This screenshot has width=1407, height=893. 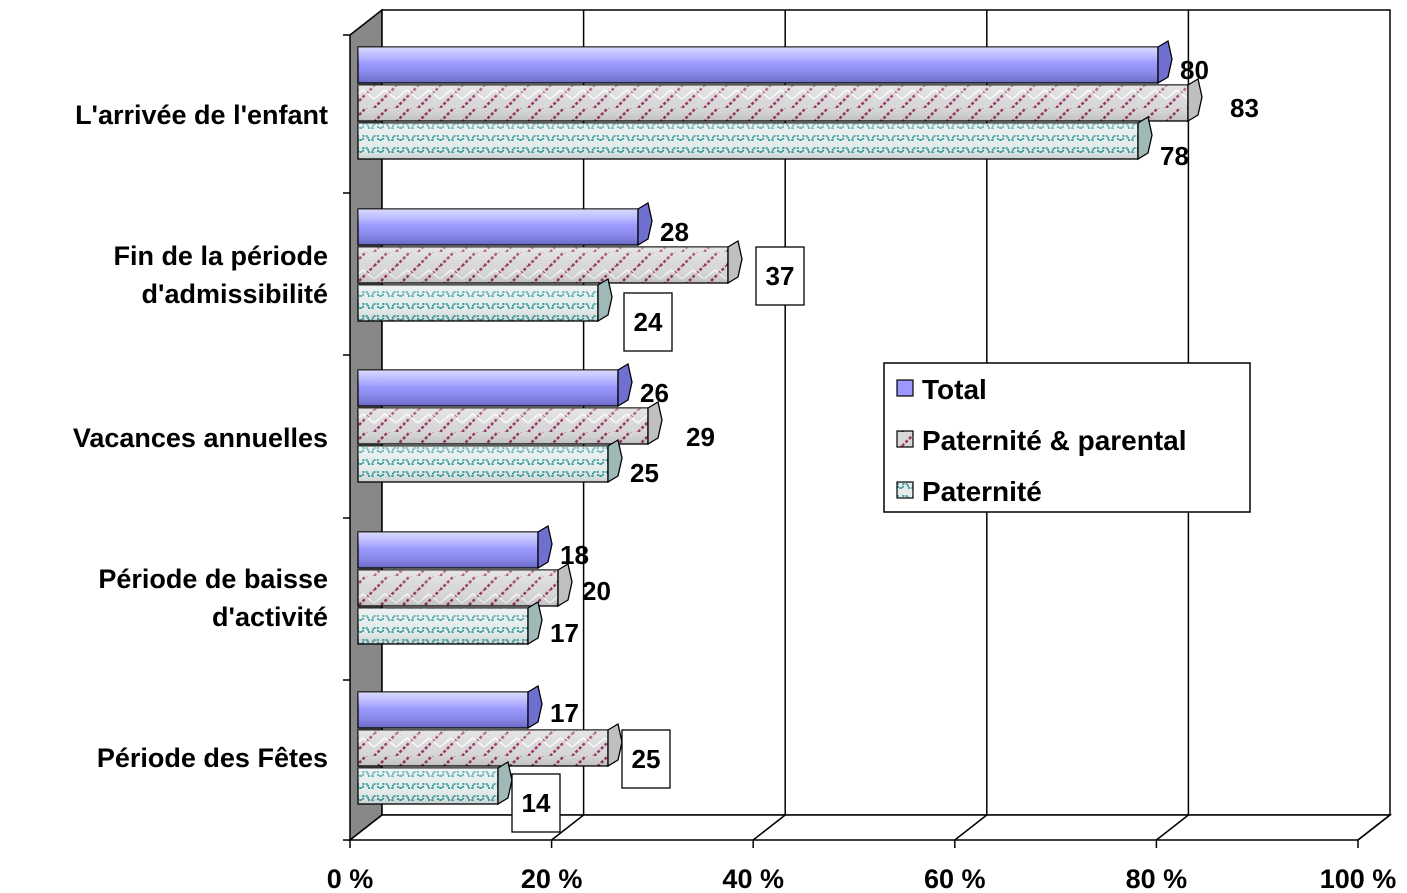 I want to click on legend: Total Paternité & parental Paternité, so click(x=1067, y=437).